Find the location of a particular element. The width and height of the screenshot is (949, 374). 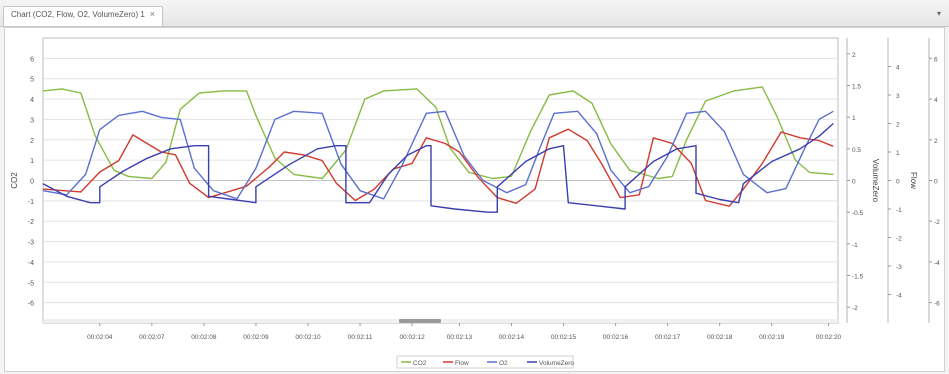

legend-label: Flow is located at coordinates (462, 363).